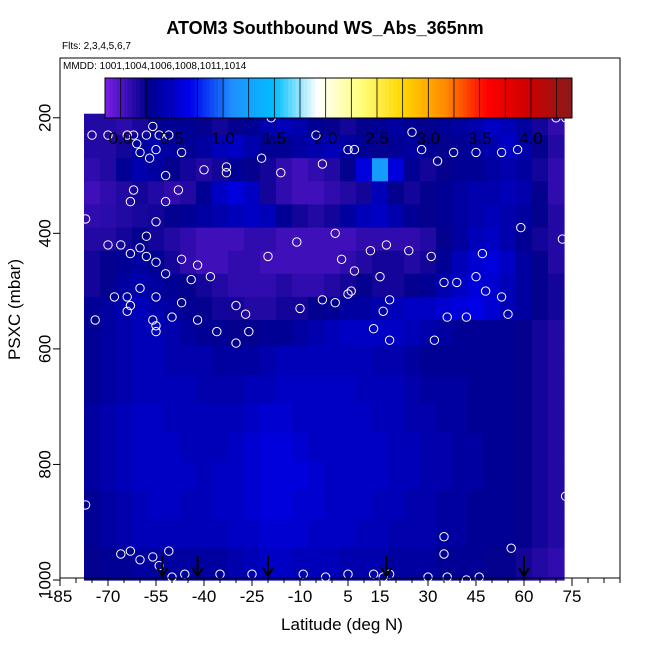 This screenshot has height=650, width=650. What do you see at coordinates (156, 596) in the screenshot?
I see `x-tick-label: -55` at bounding box center [156, 596].